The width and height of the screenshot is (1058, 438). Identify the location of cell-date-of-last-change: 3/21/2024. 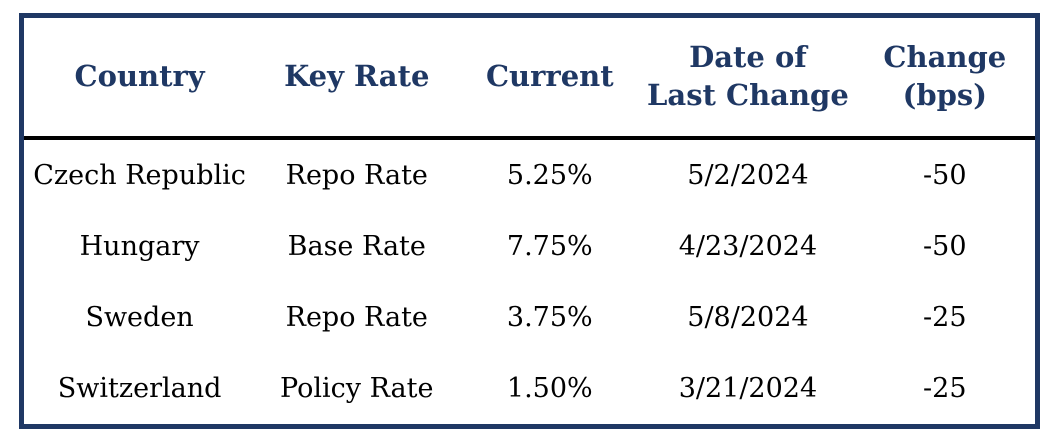
(748, 388).